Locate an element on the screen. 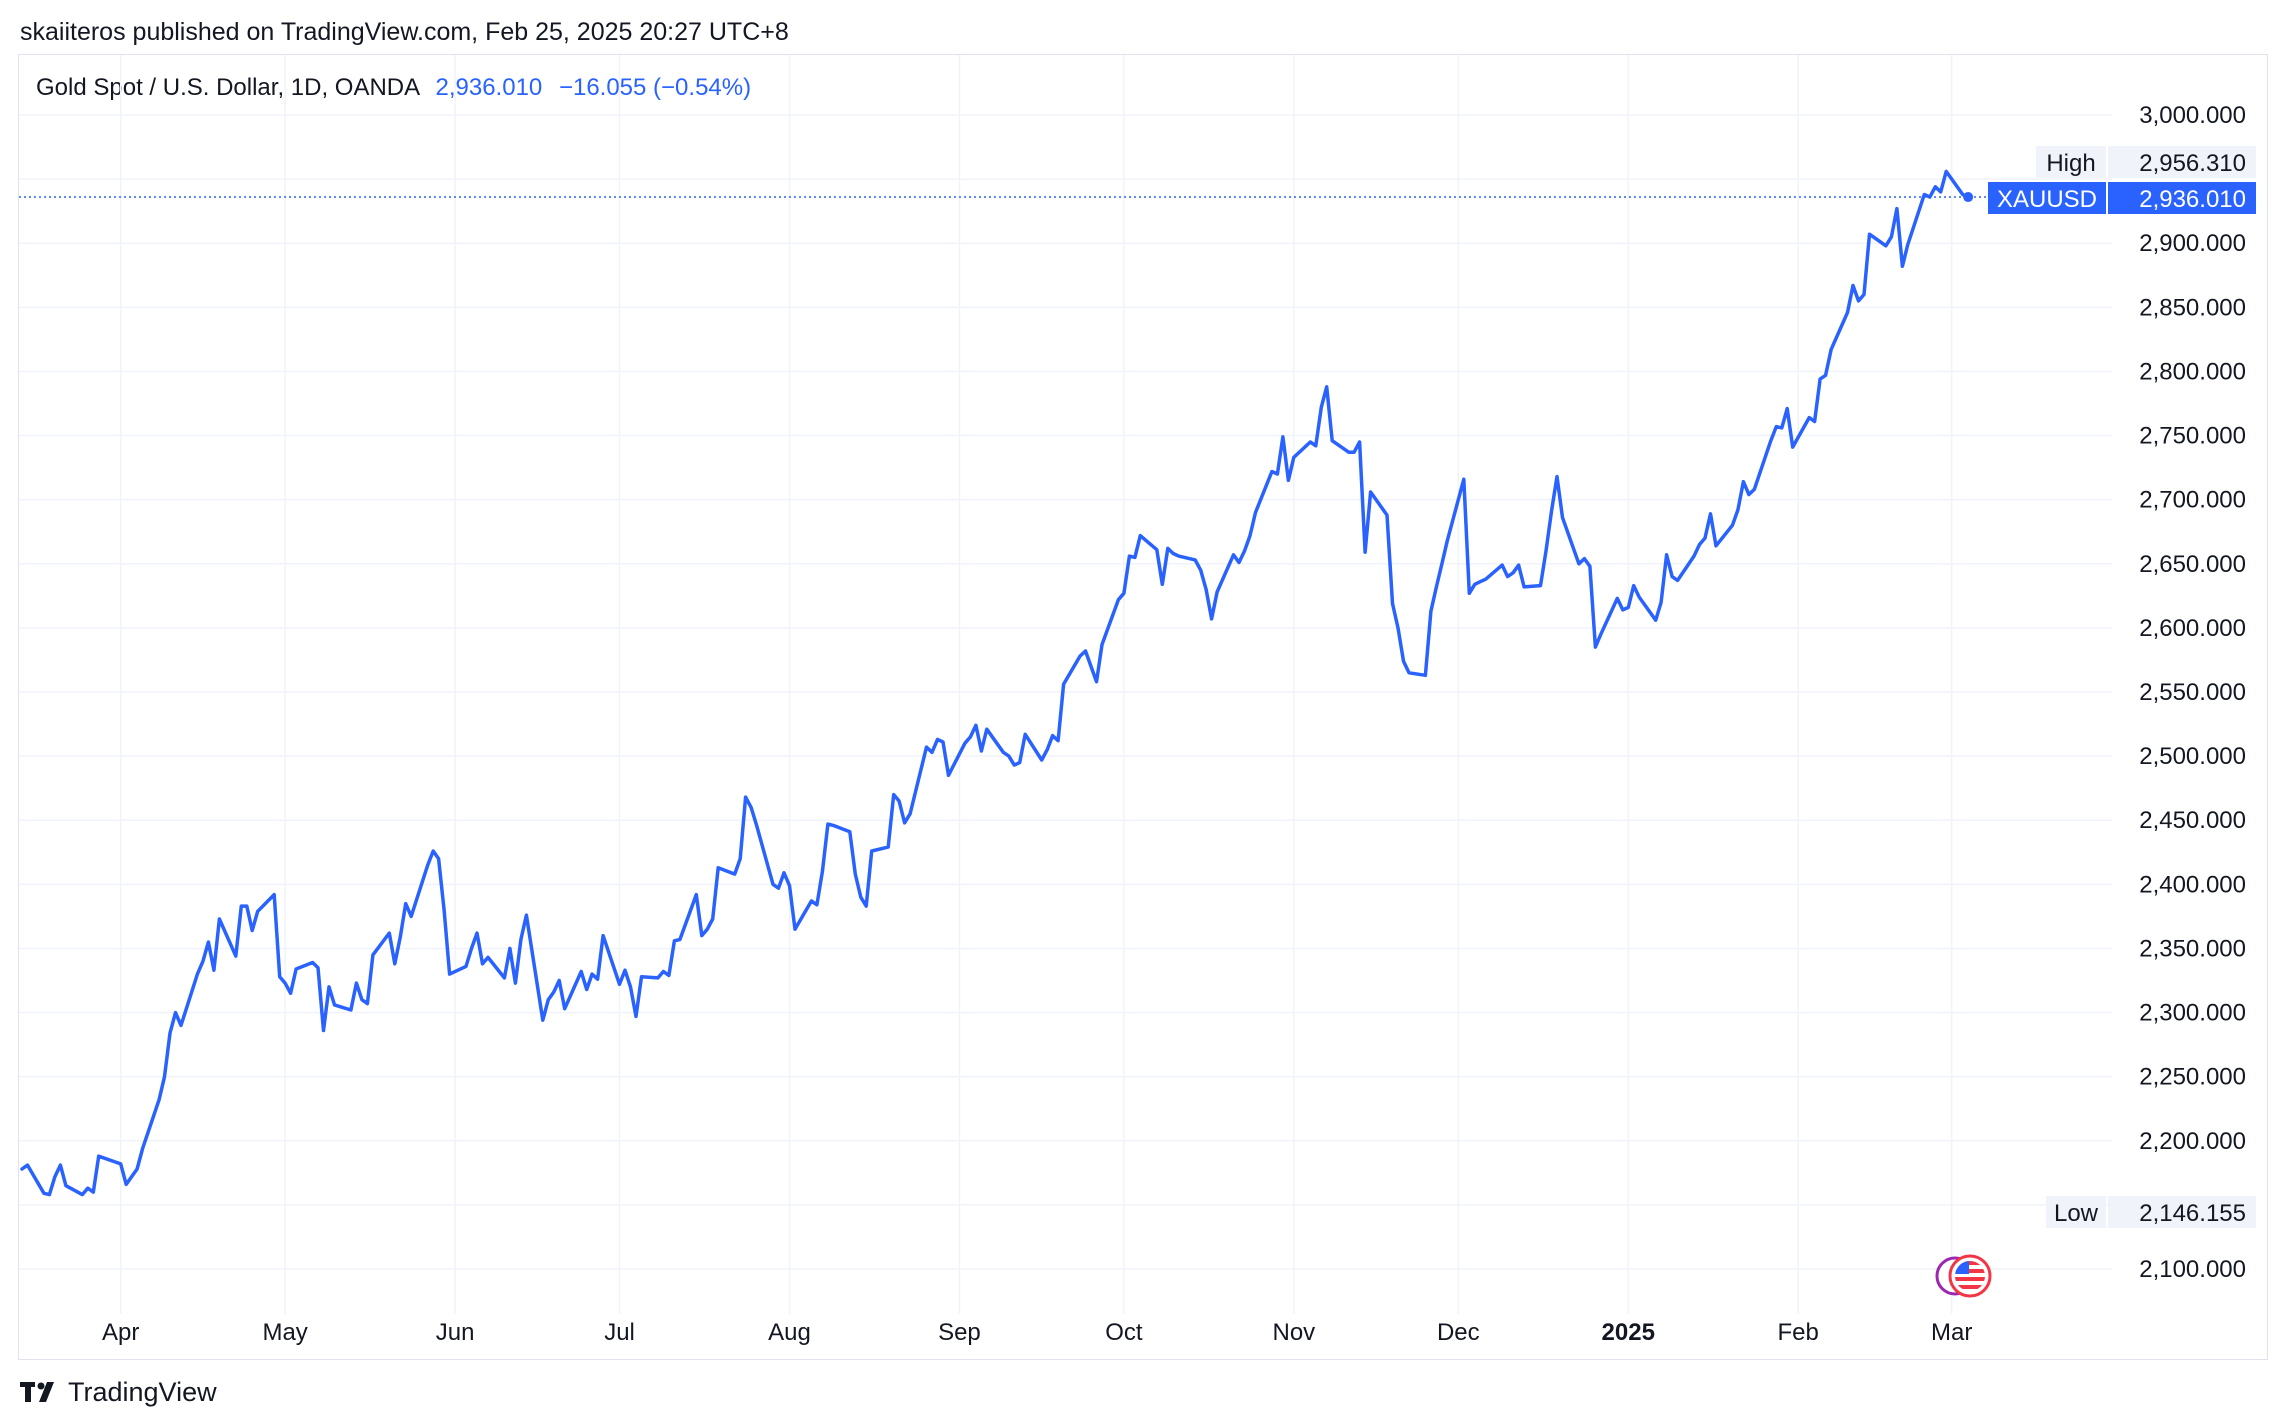 The image size is (2286, 1428). y-tick-label: 2,650.000 is located at coordinates (2192, 564).